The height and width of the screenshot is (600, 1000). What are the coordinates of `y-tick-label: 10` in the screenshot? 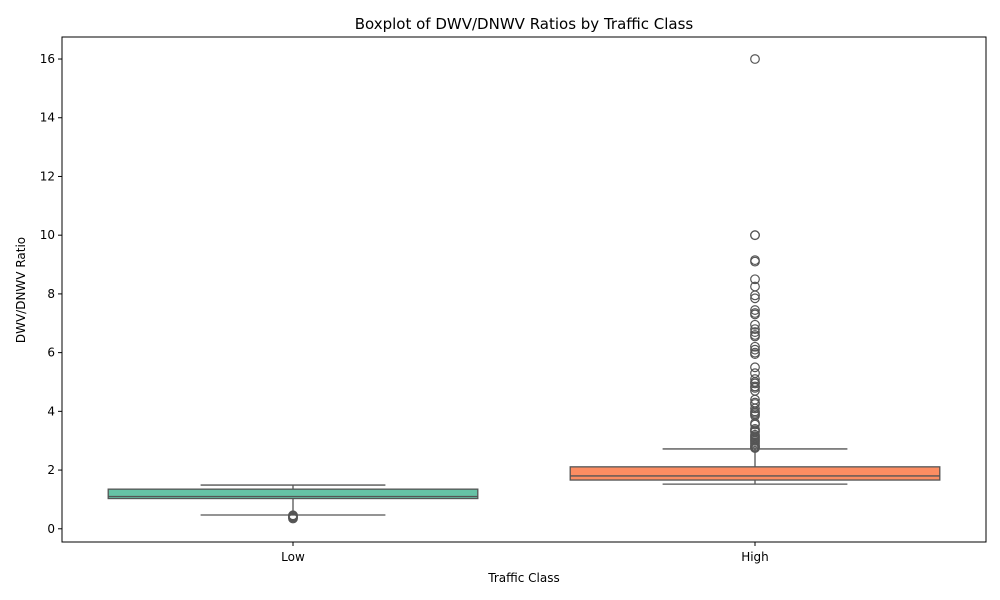 It's located at (47, 235).